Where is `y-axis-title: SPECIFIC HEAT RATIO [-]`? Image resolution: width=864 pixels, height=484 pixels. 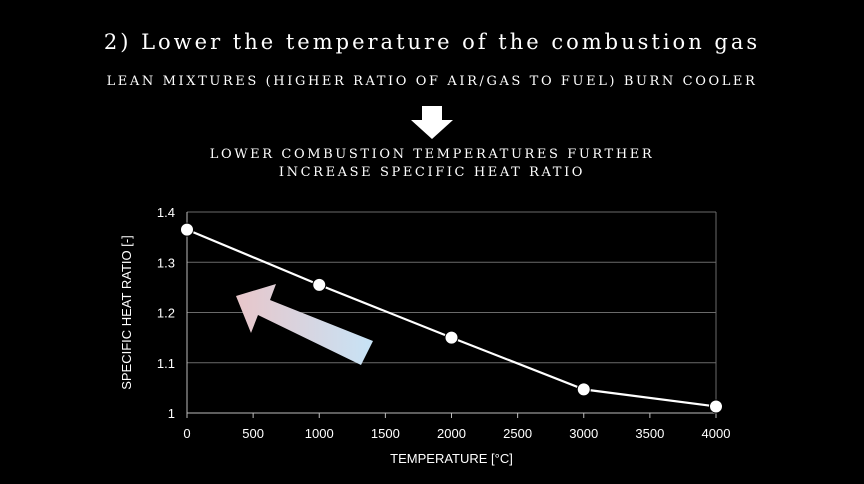
y-axis-title: SPECIFIC HEAT RATIO [-] is located at coordinates (126, 312).